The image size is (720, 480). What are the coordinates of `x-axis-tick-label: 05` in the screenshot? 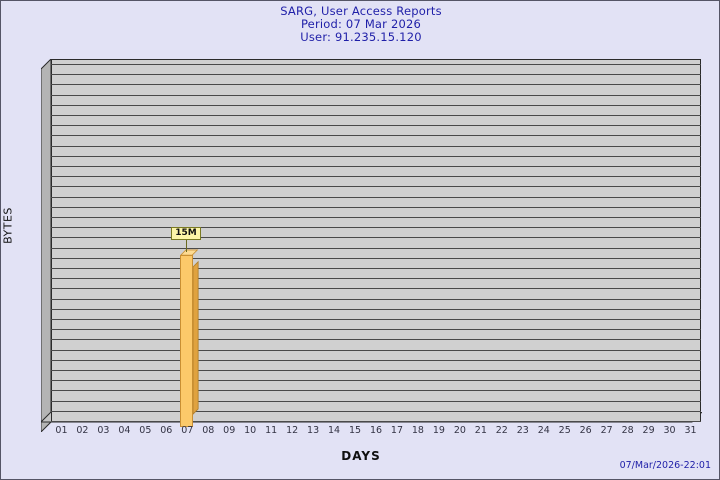 It's located at (145, 430).